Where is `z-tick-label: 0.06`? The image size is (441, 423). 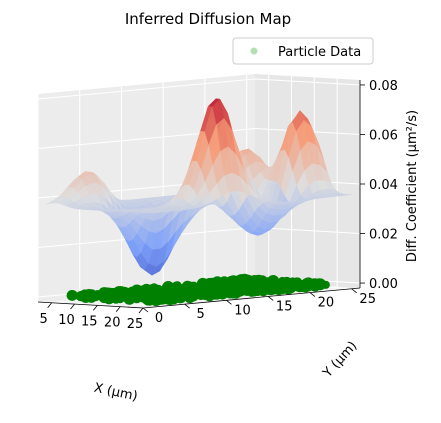
z-tick-label: 0.06 is located at coordinates (383, 136).